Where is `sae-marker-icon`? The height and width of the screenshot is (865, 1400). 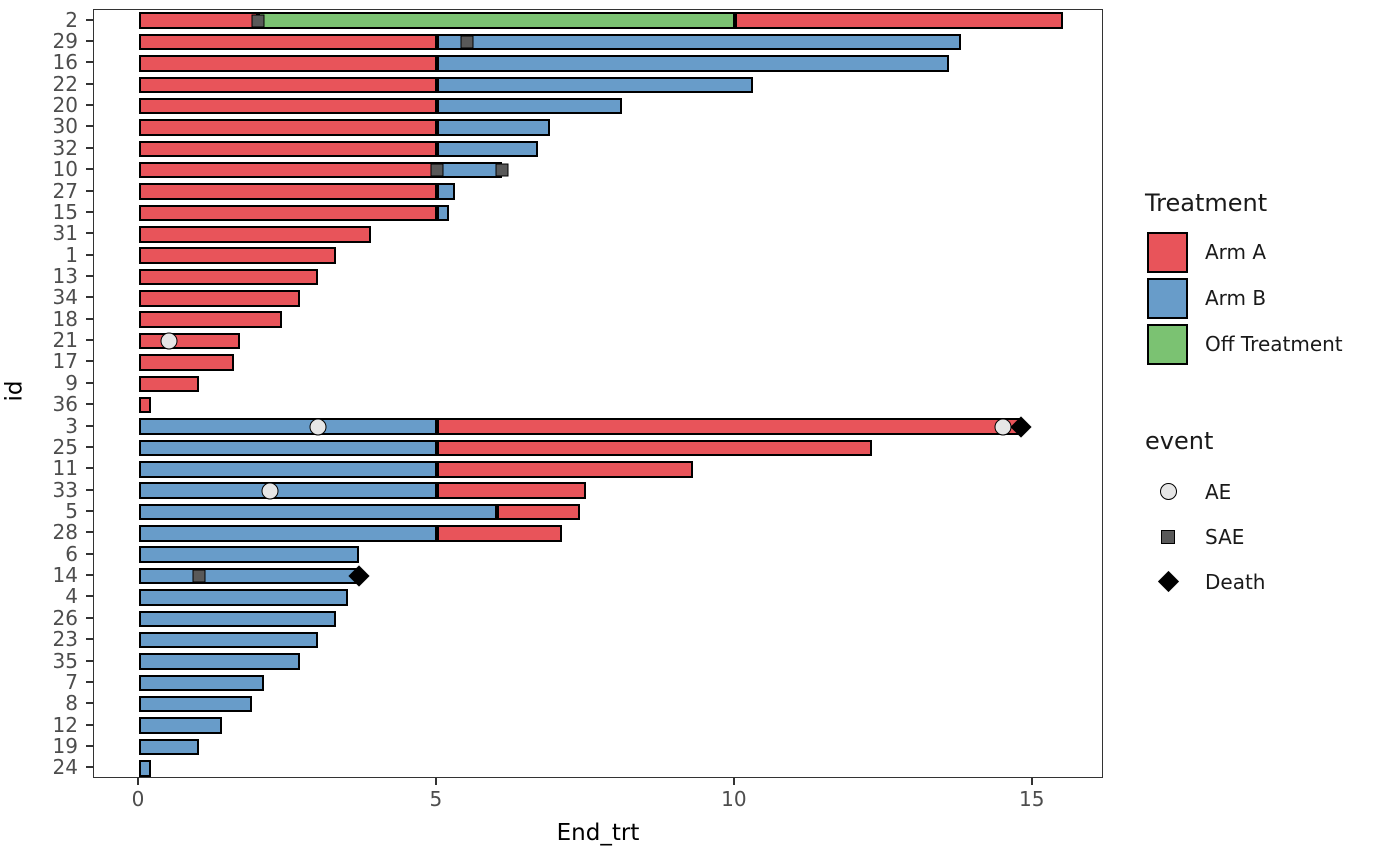
sae-marker-icon is located at coordinates (1168, 536).